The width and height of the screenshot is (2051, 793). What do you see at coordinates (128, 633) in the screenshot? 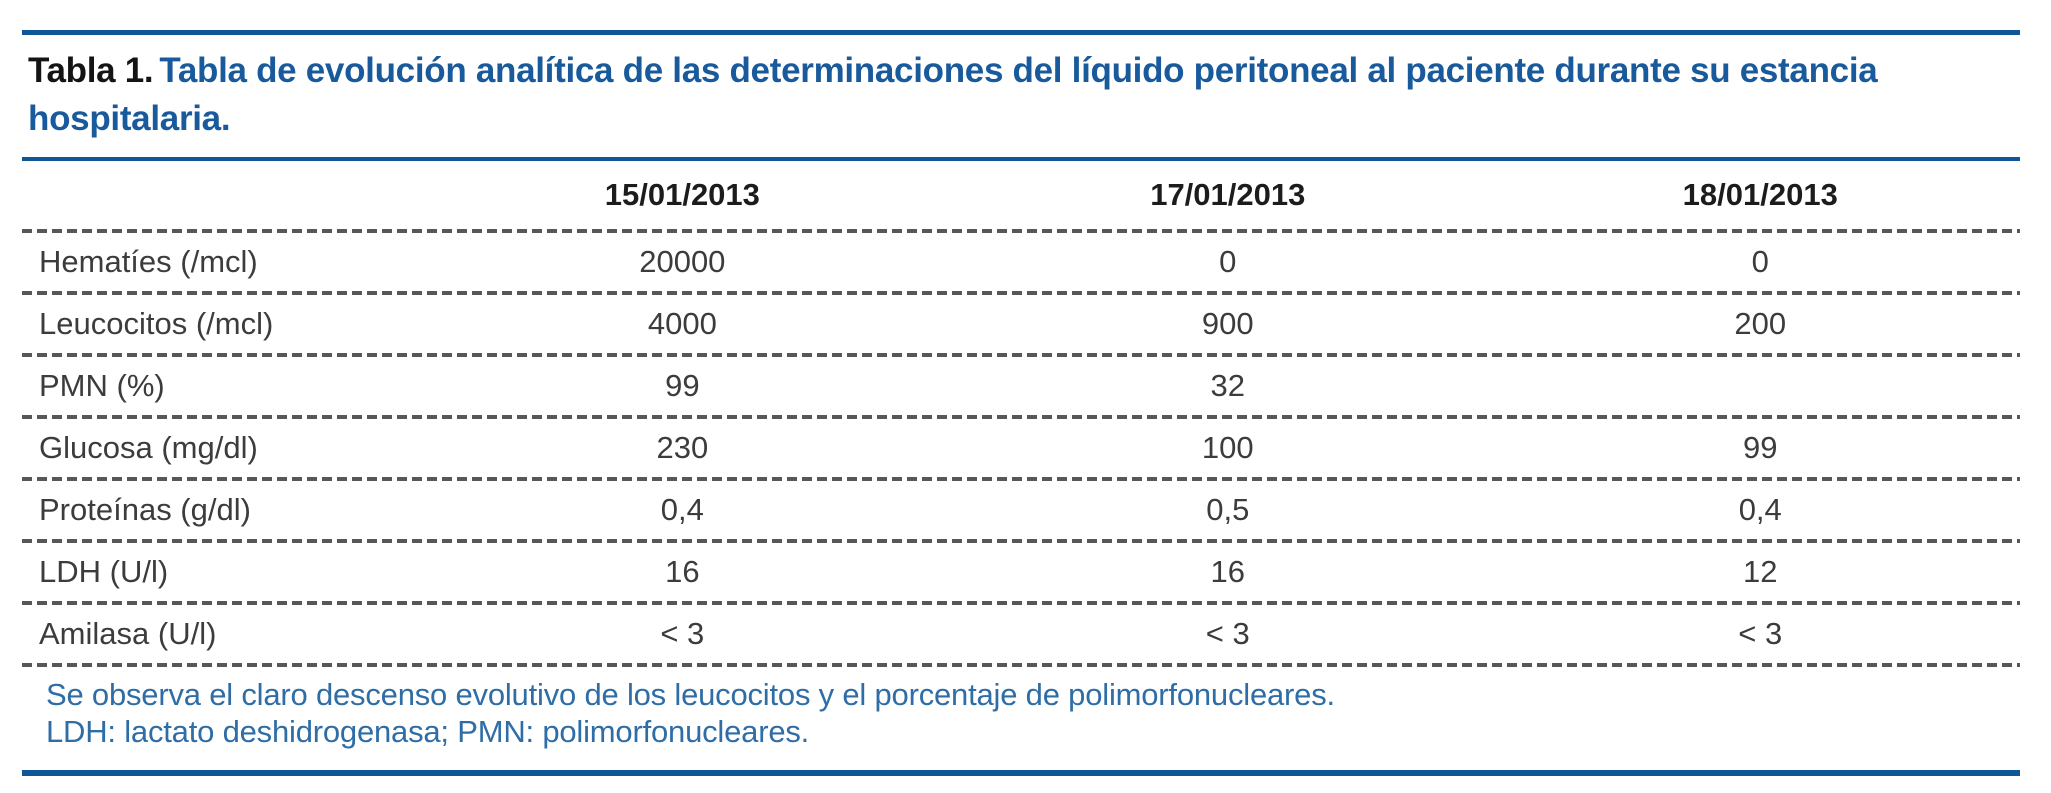
I see `row-label: Amilasa (U/l)` at bounding box center [128, 633].